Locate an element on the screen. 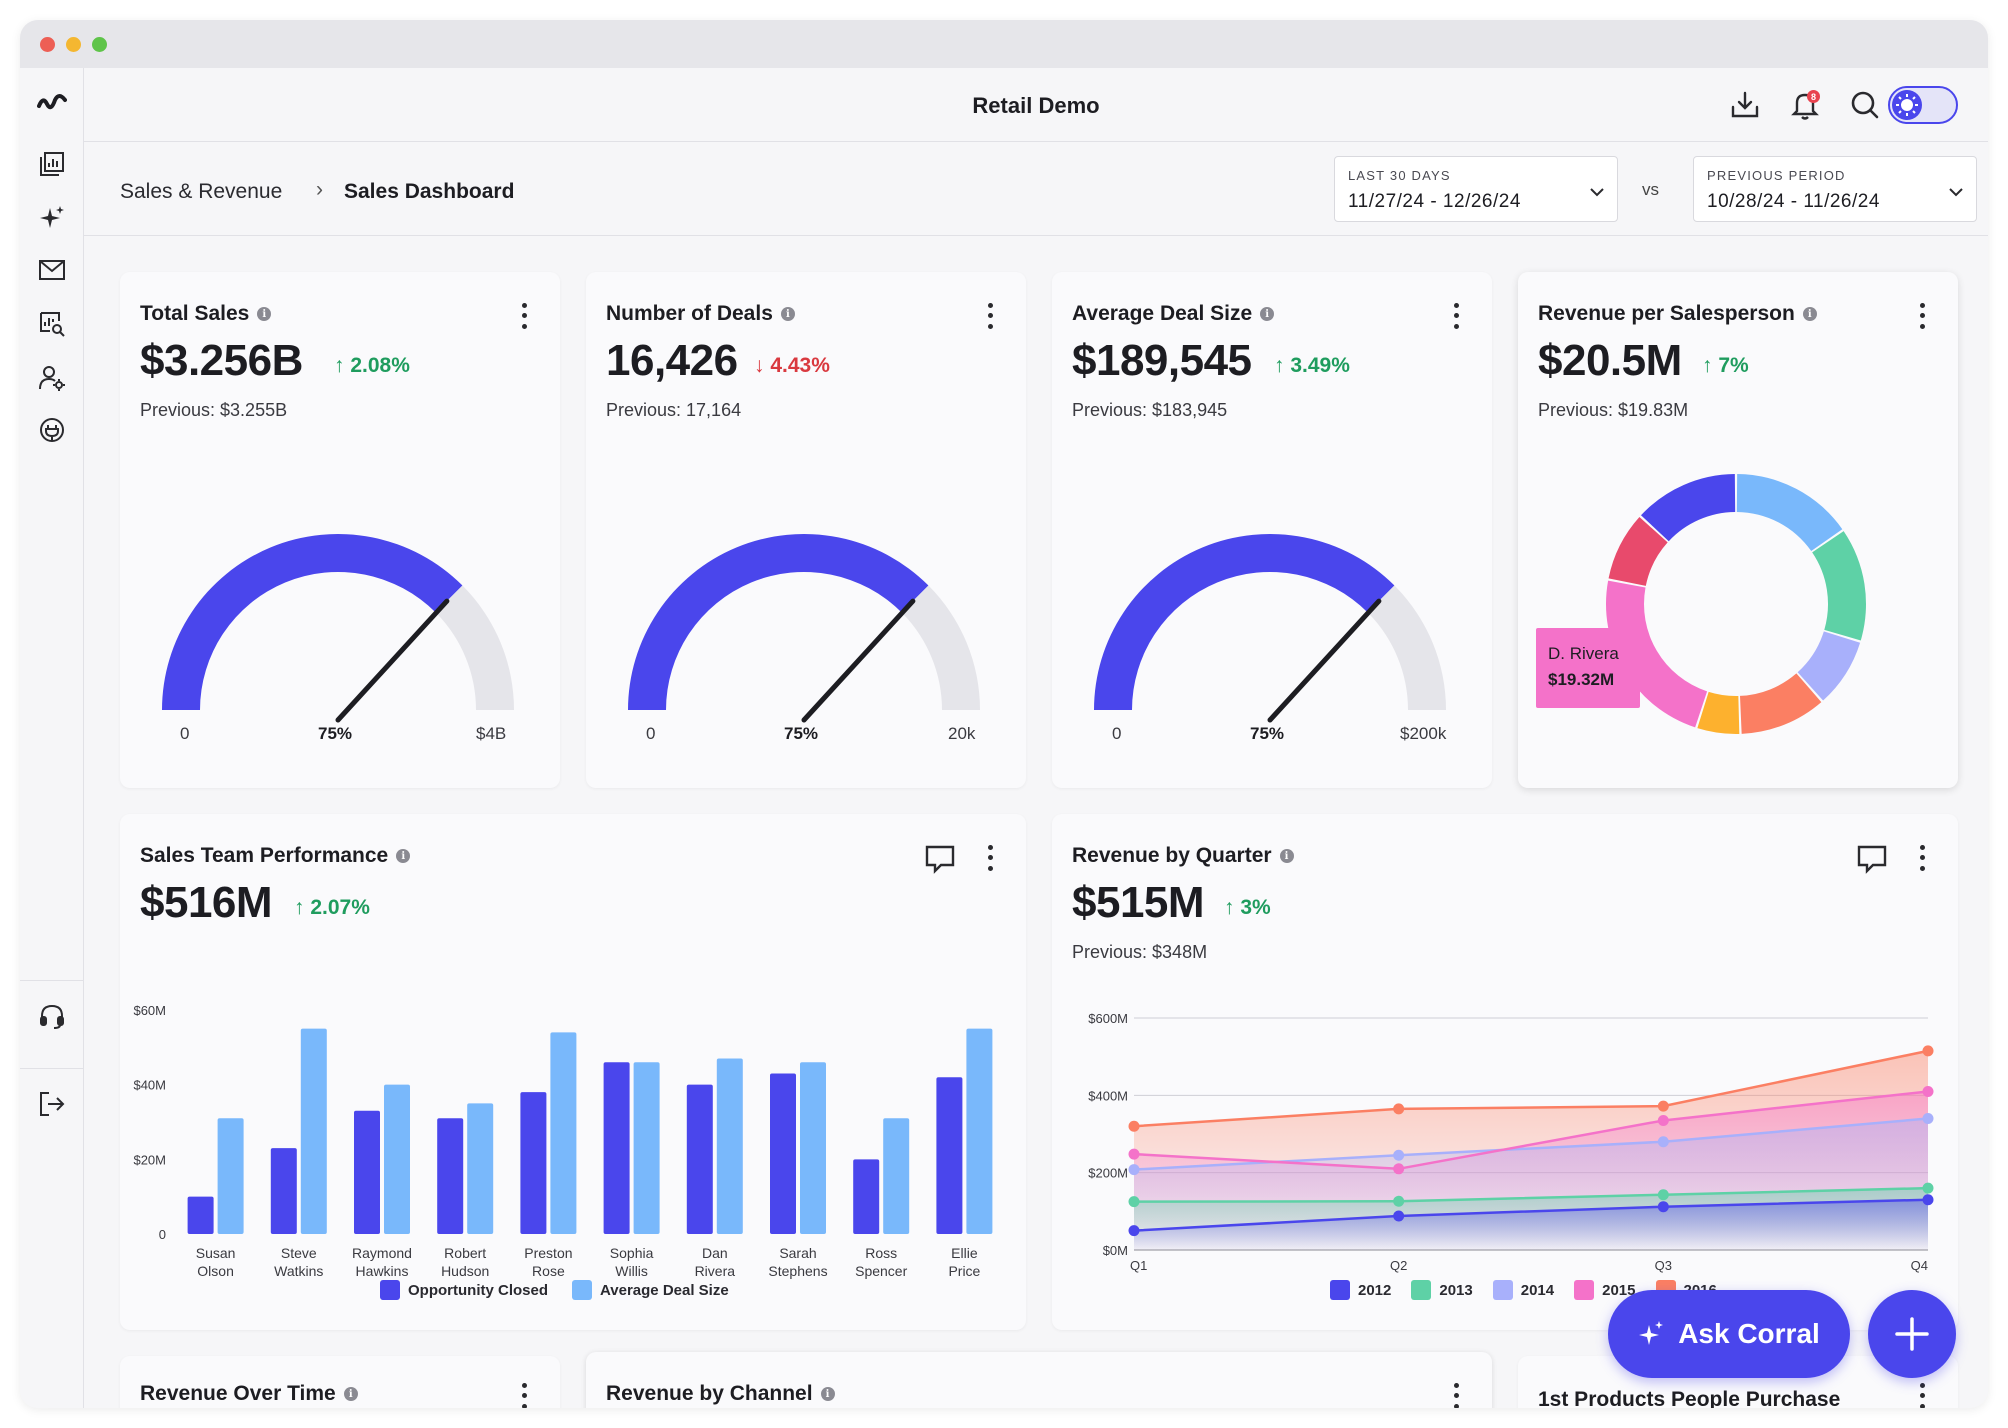 This screenshot has height=1428, width=2008. legend-item: 2014 is located at coordinates (1523, 1290).